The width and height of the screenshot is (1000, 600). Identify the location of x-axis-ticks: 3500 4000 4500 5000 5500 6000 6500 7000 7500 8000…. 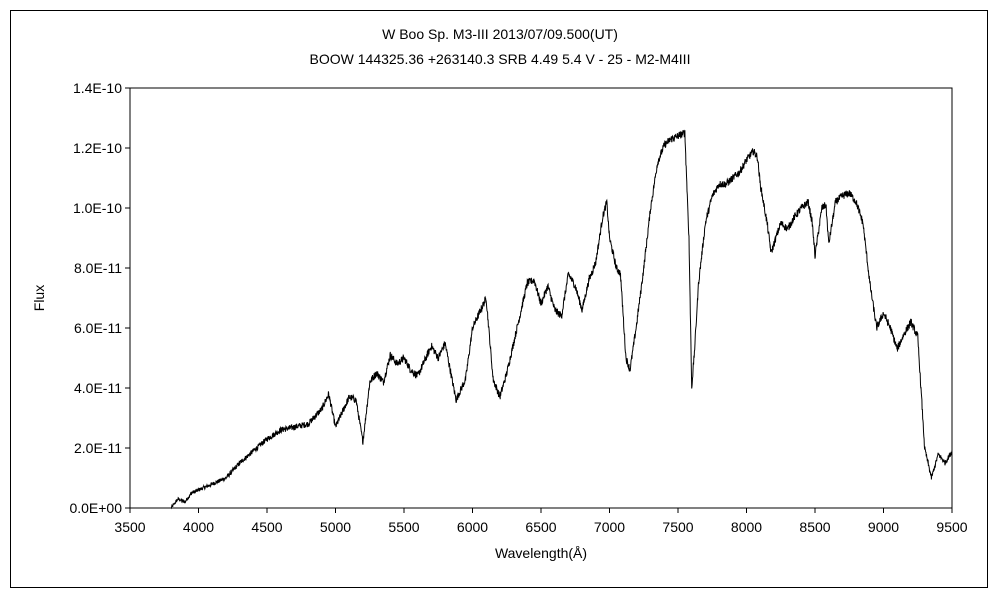
(541, 521).